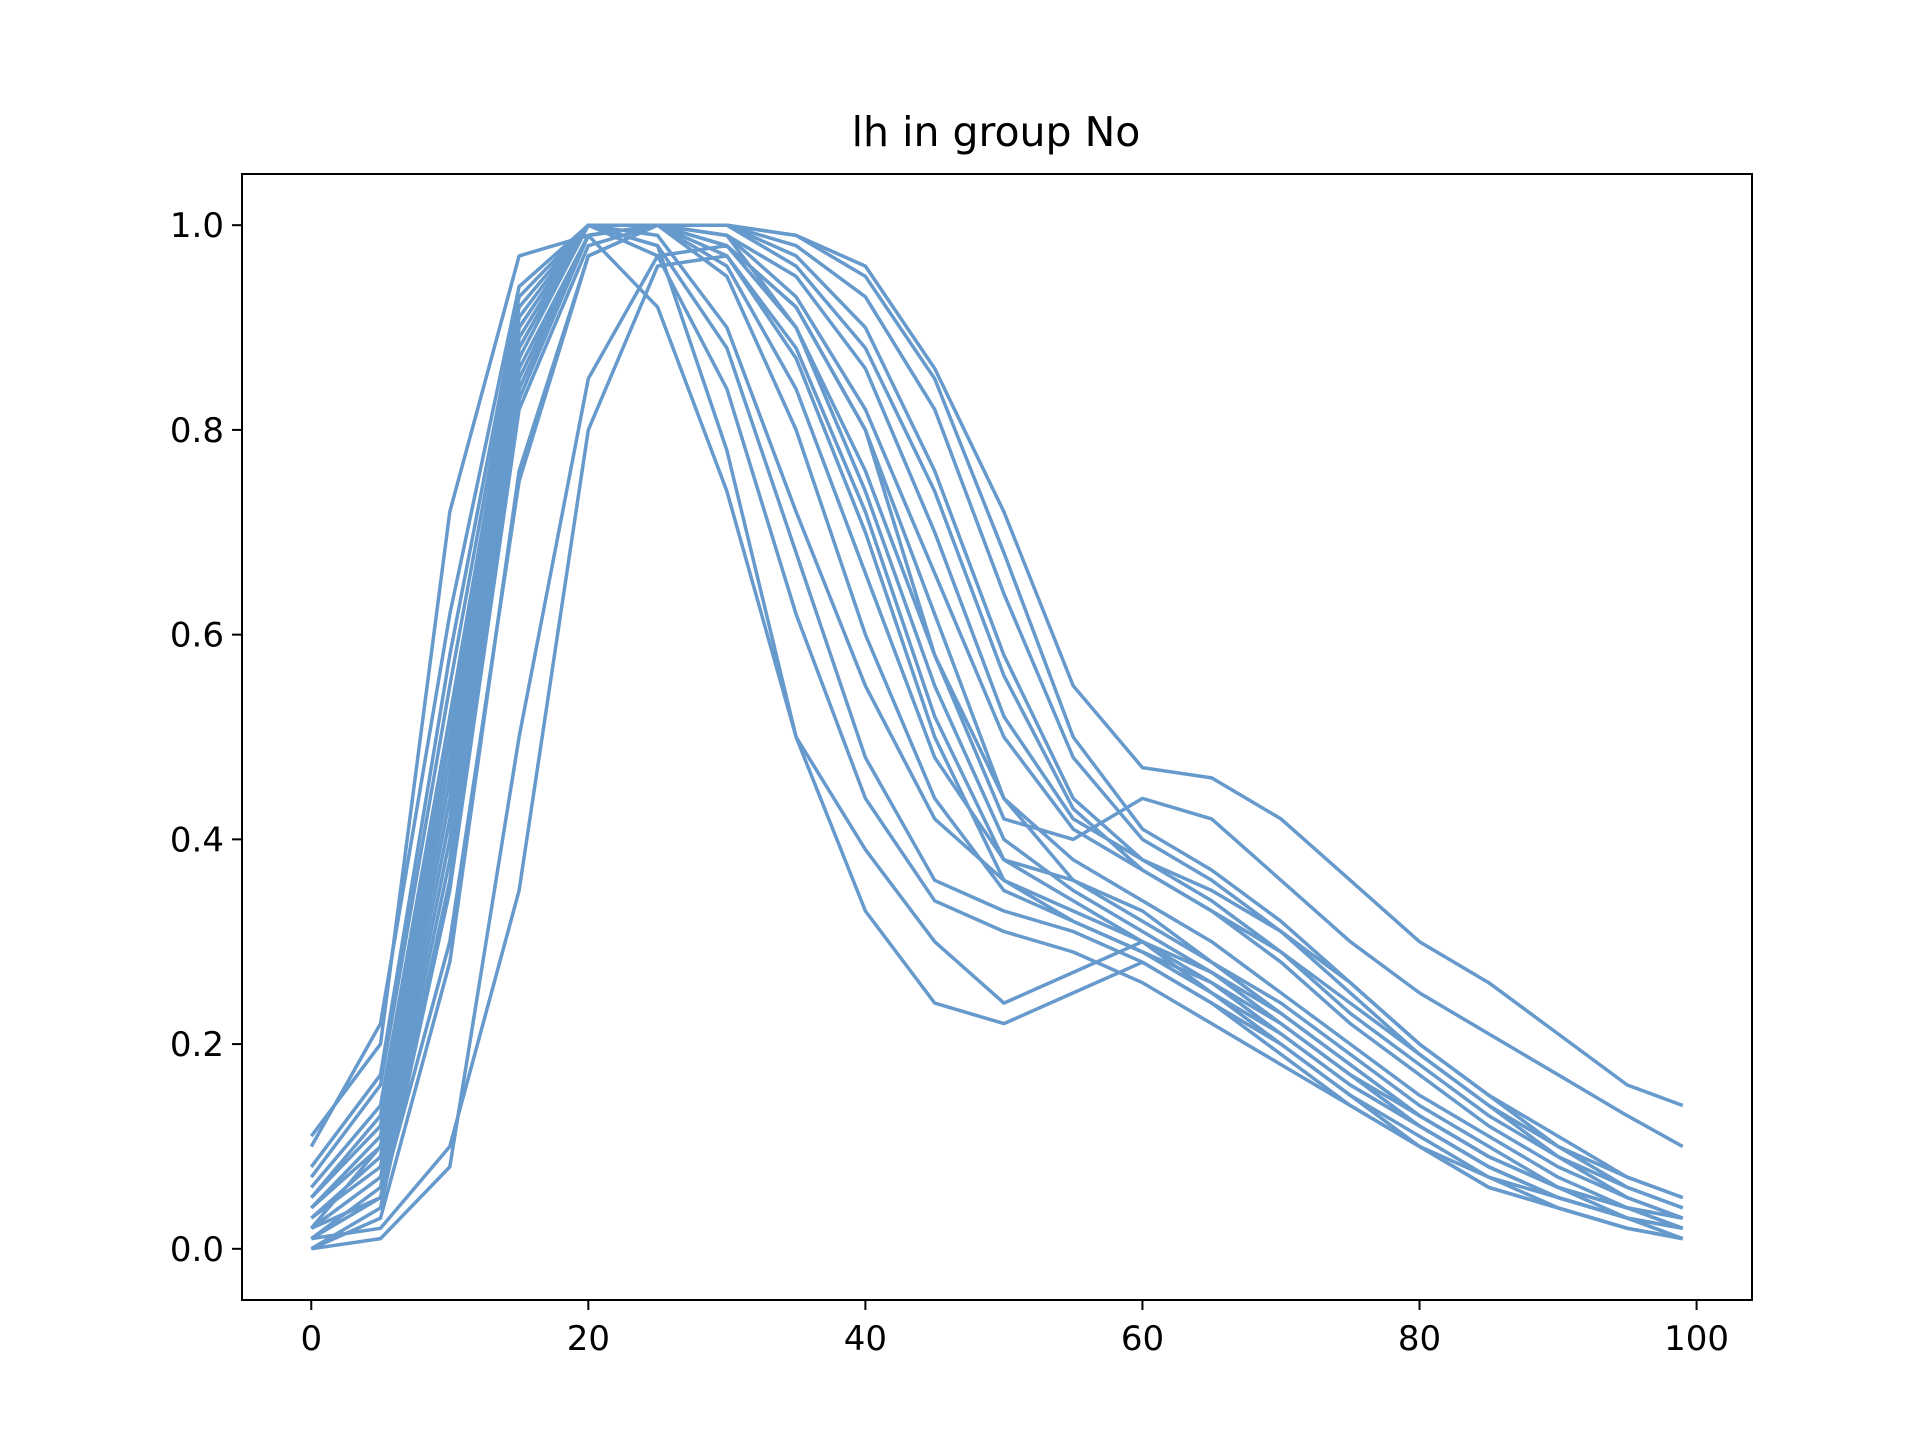 The height and width of the screenshot is (1440, 1920). Describe the element at coordinates (996, 132) in the screenshot. I see `chart-title: lh in group No` at that location.